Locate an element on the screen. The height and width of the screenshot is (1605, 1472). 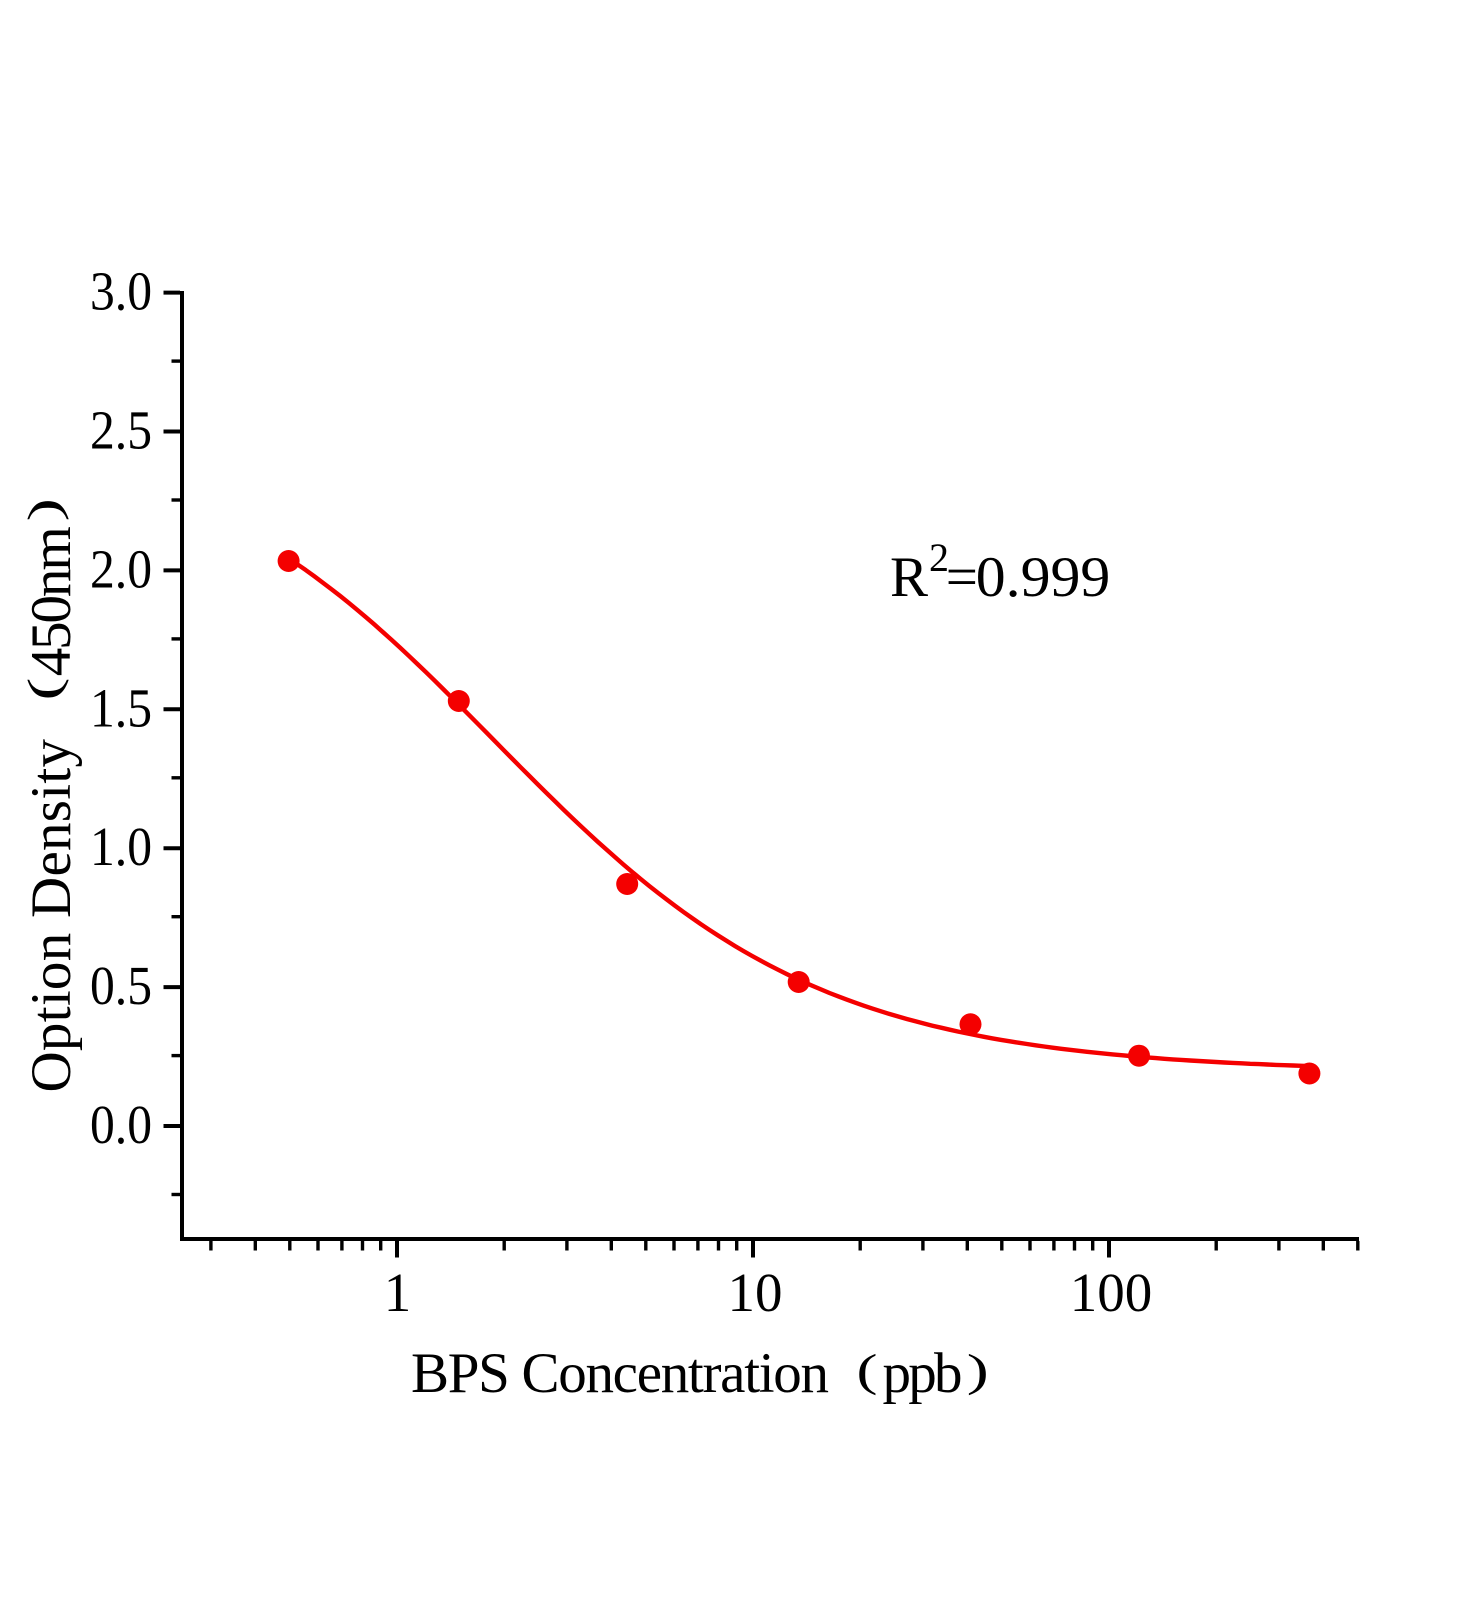
svg-text: 0.5 is located at coordinates (121, 985).